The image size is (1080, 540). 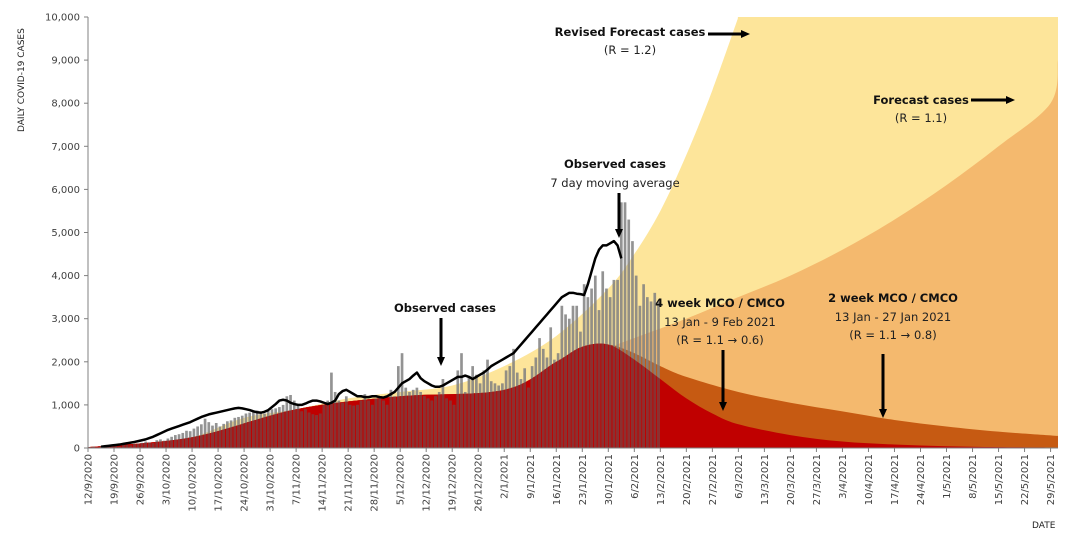 What do you see at coordinates (615, 164) in the screenshot?
I see `annotation-observed-ma-title: Observed cases` at bounding box center [615, 164].